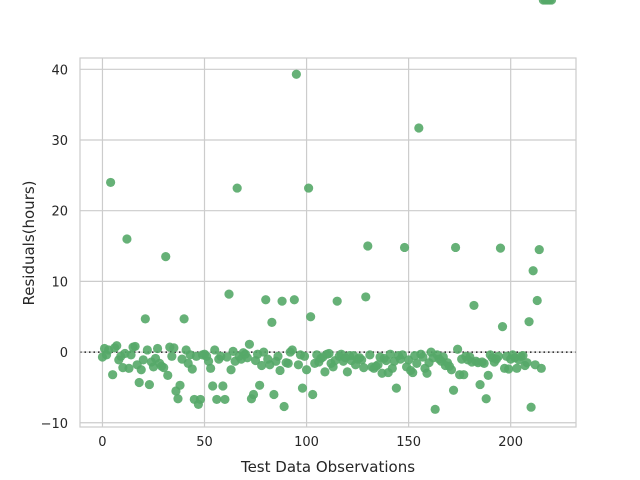 This screenshot has width=640, height=480. What do you see at coordinates (204, 442) in the screenshot?
I see `x-tick-label: 50` at bounding box center [204, 442].